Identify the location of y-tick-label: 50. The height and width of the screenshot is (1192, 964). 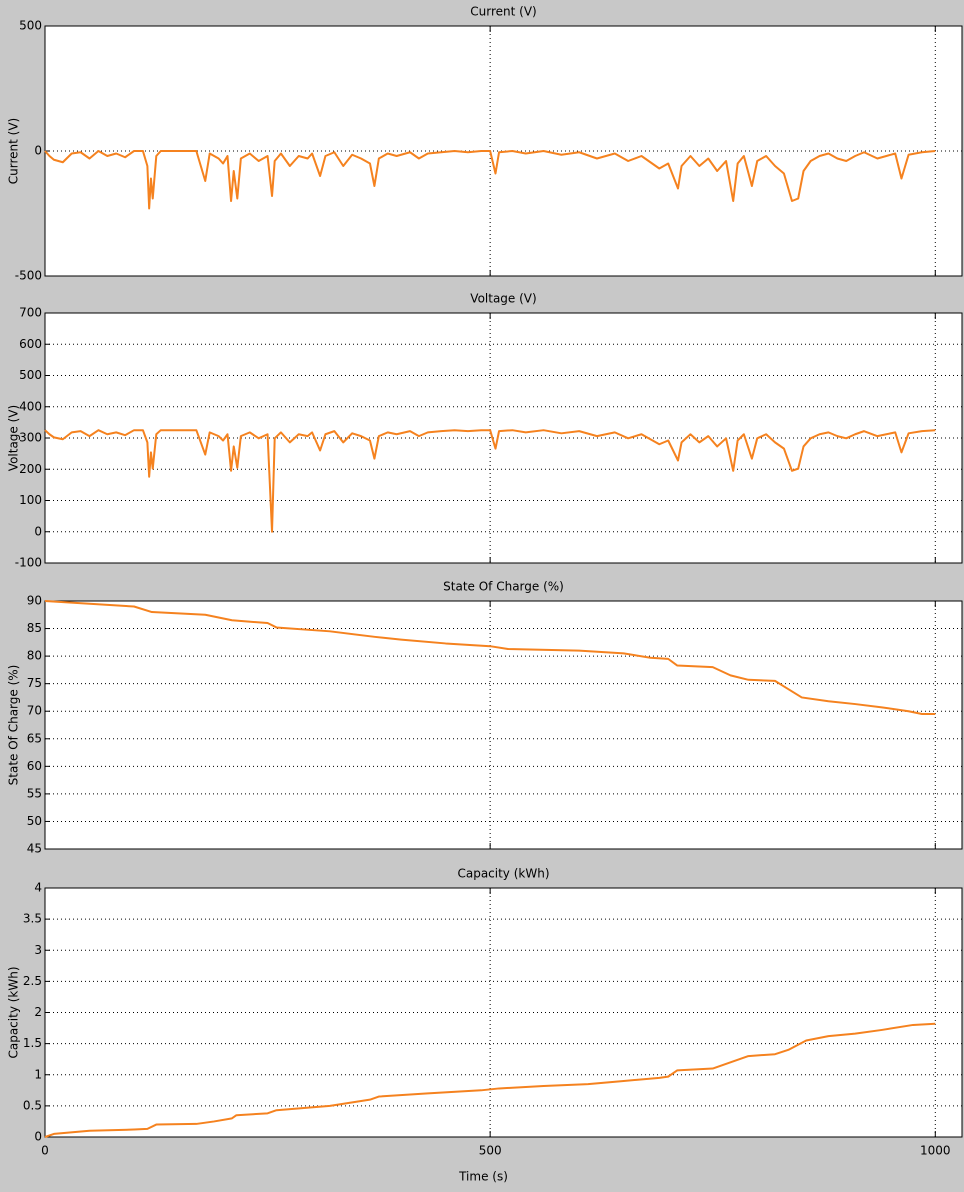
(34, 821).